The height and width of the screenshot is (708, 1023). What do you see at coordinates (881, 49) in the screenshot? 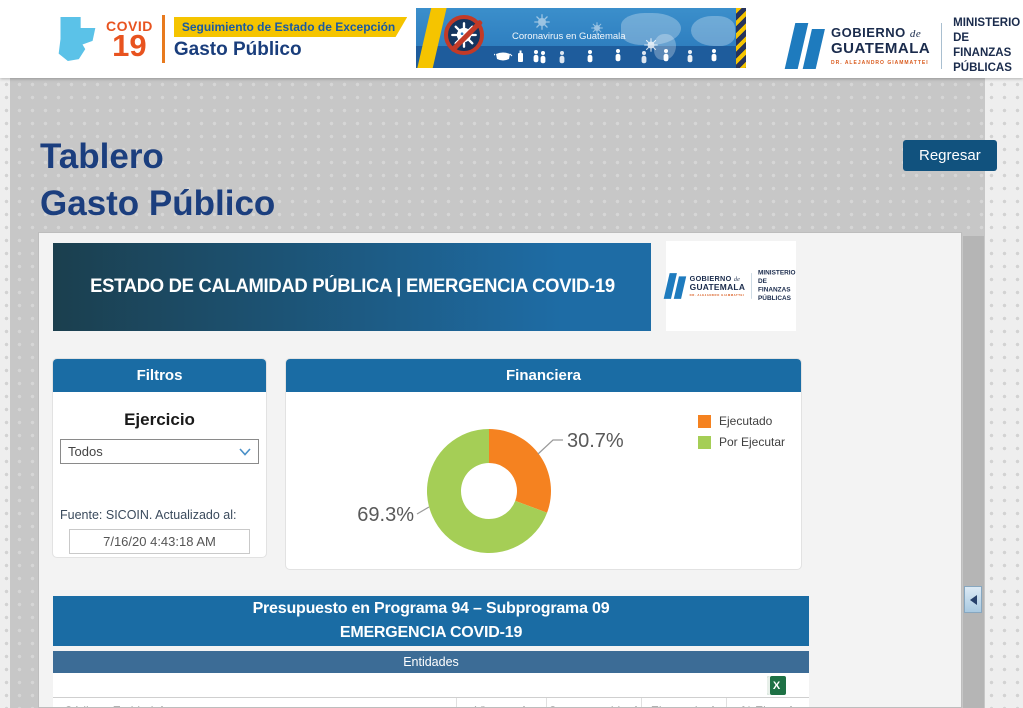
I see `guatemala-label: GUATEMALA` at bounding box center [881, 49].